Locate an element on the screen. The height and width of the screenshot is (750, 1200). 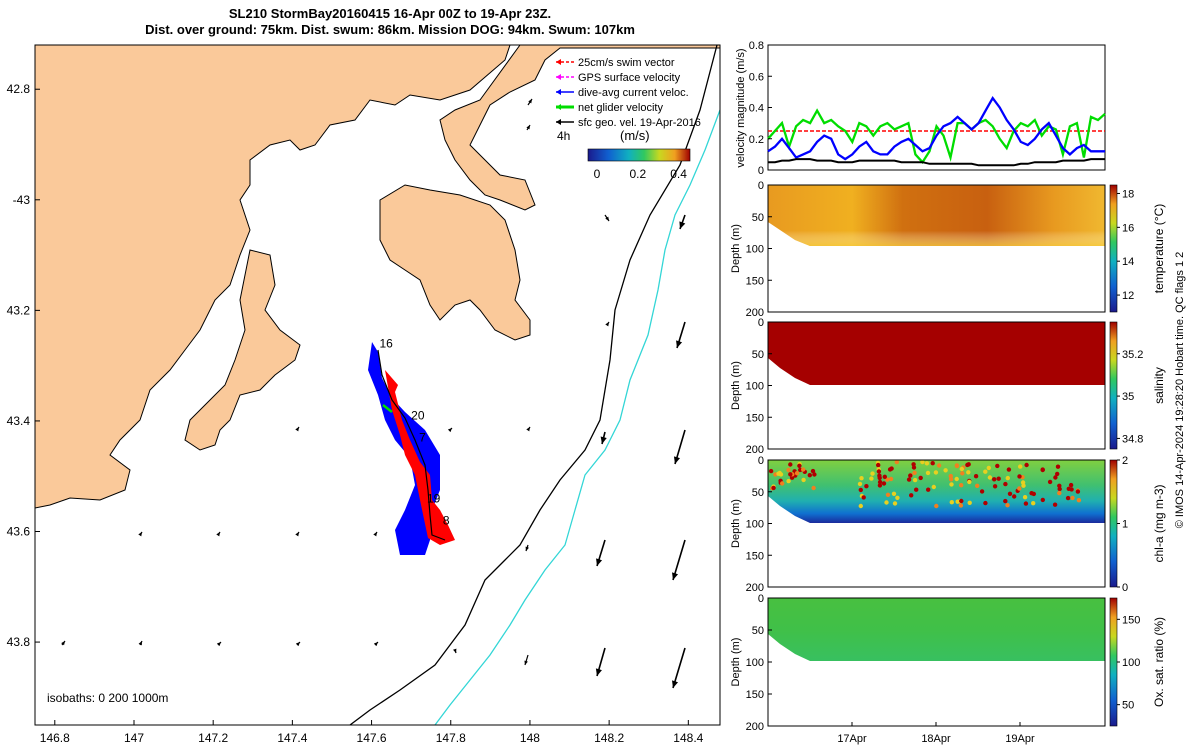
map-x-tick-label: 146.8 is located at coordinates (55, 738).